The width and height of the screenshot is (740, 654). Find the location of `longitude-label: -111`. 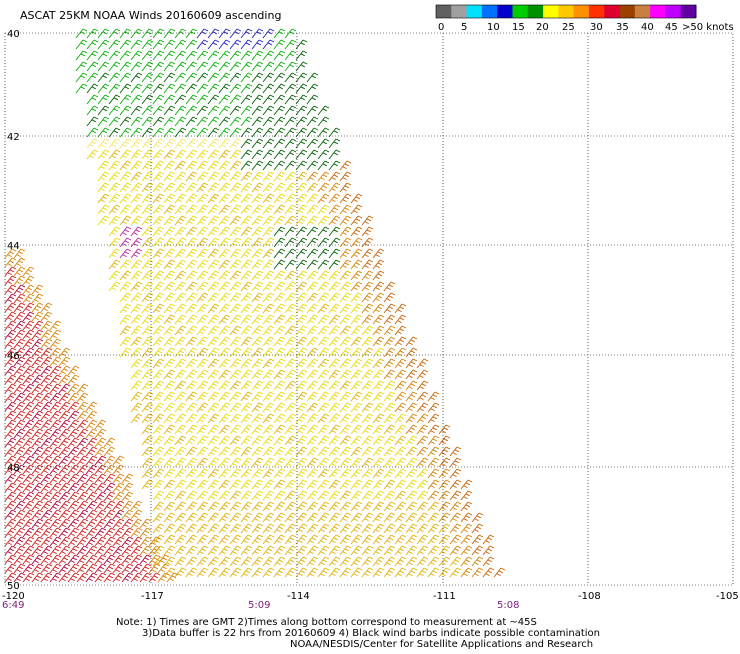

longitude-label: -111 is located at coordinates (444, 596).